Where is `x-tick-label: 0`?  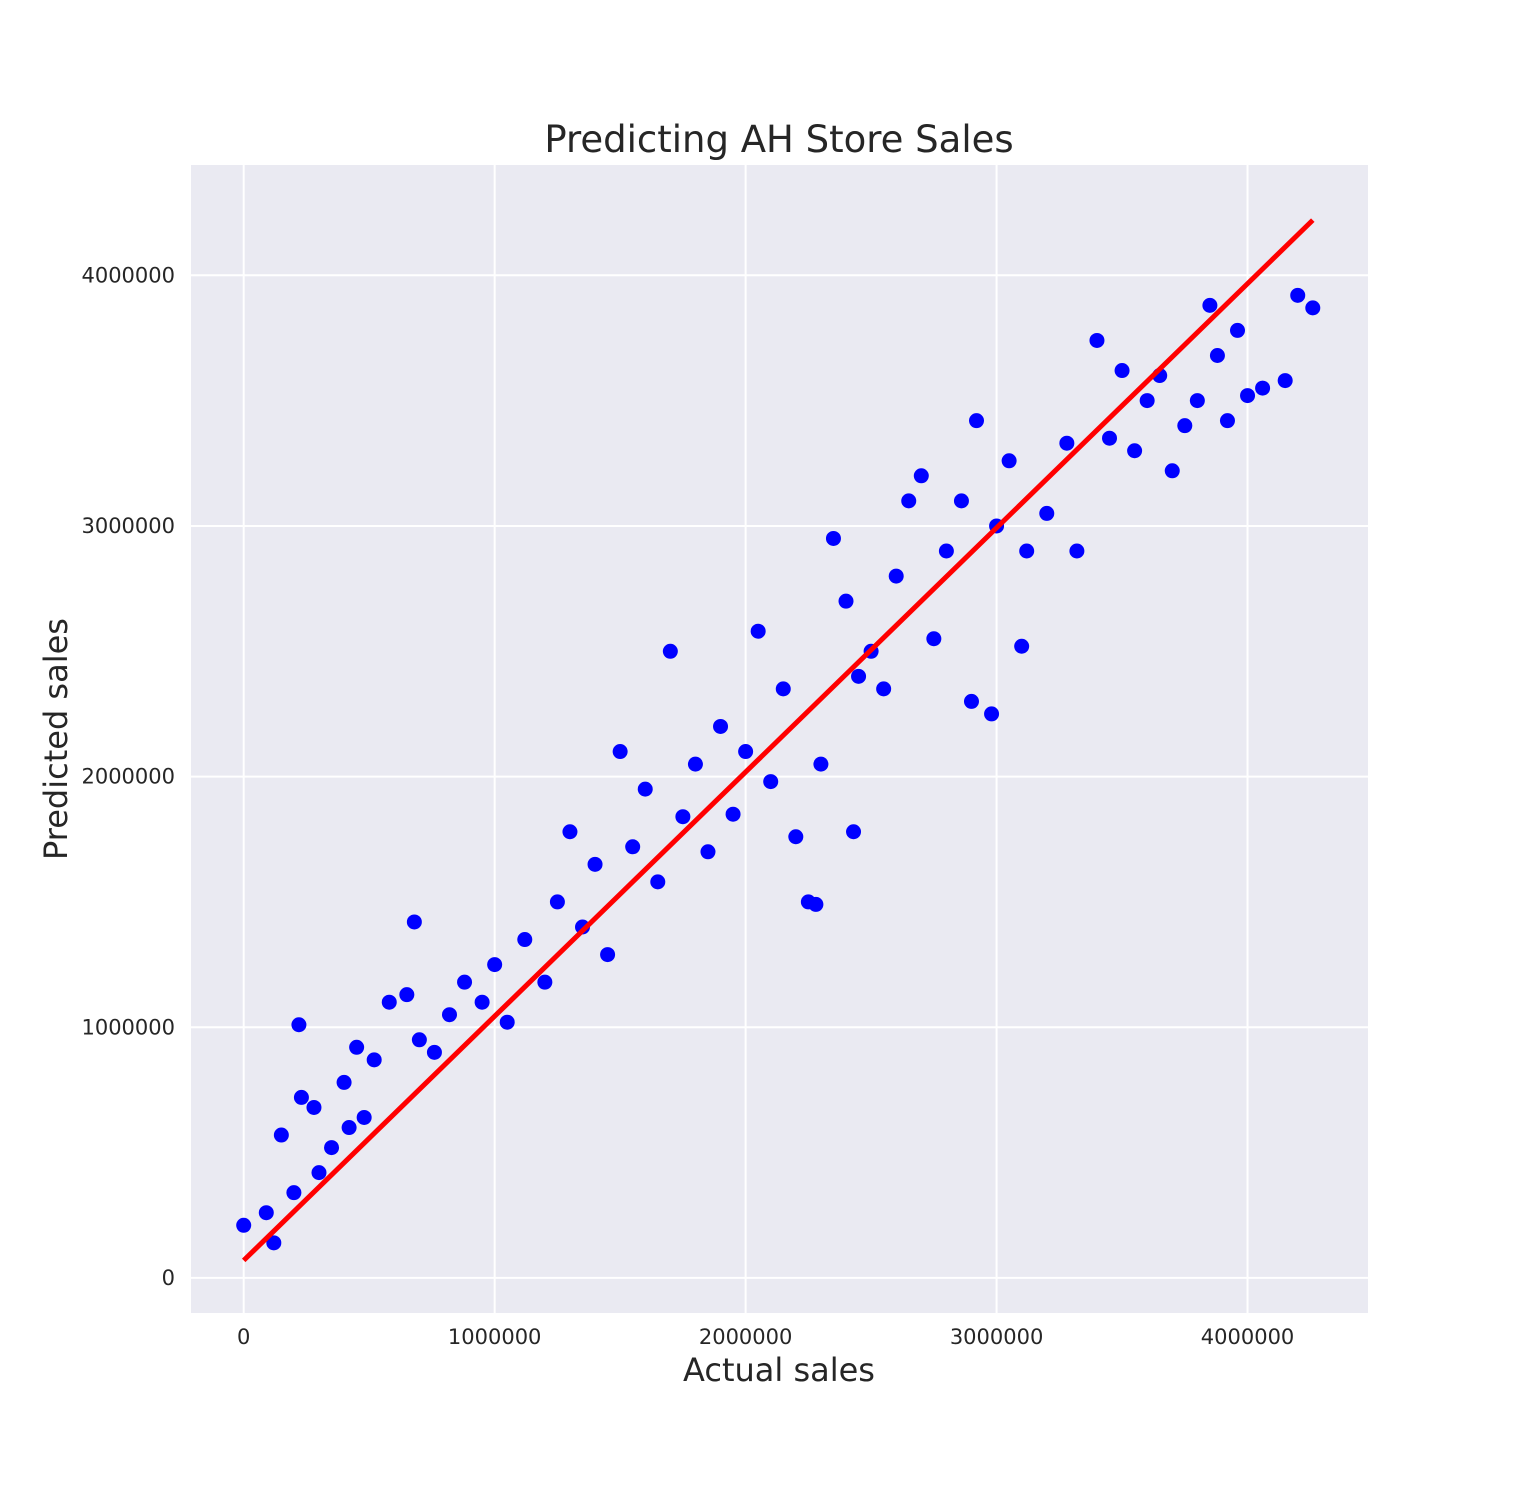
x-tick-label: 0 is located at coordinates (243, 1337).